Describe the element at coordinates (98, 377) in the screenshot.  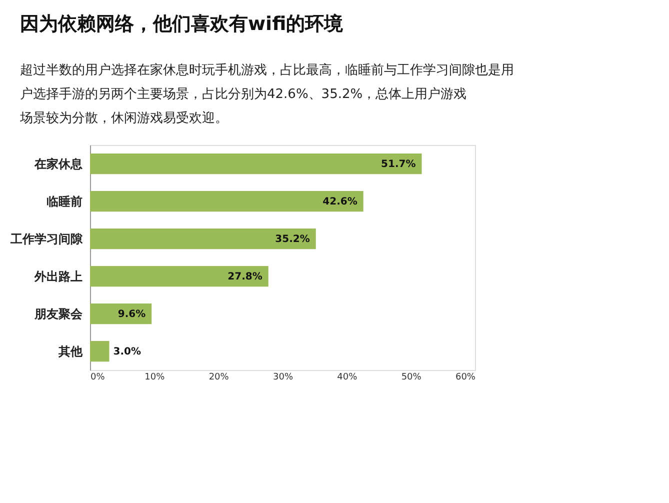
I see `x-tick-label: 0%` at that location.